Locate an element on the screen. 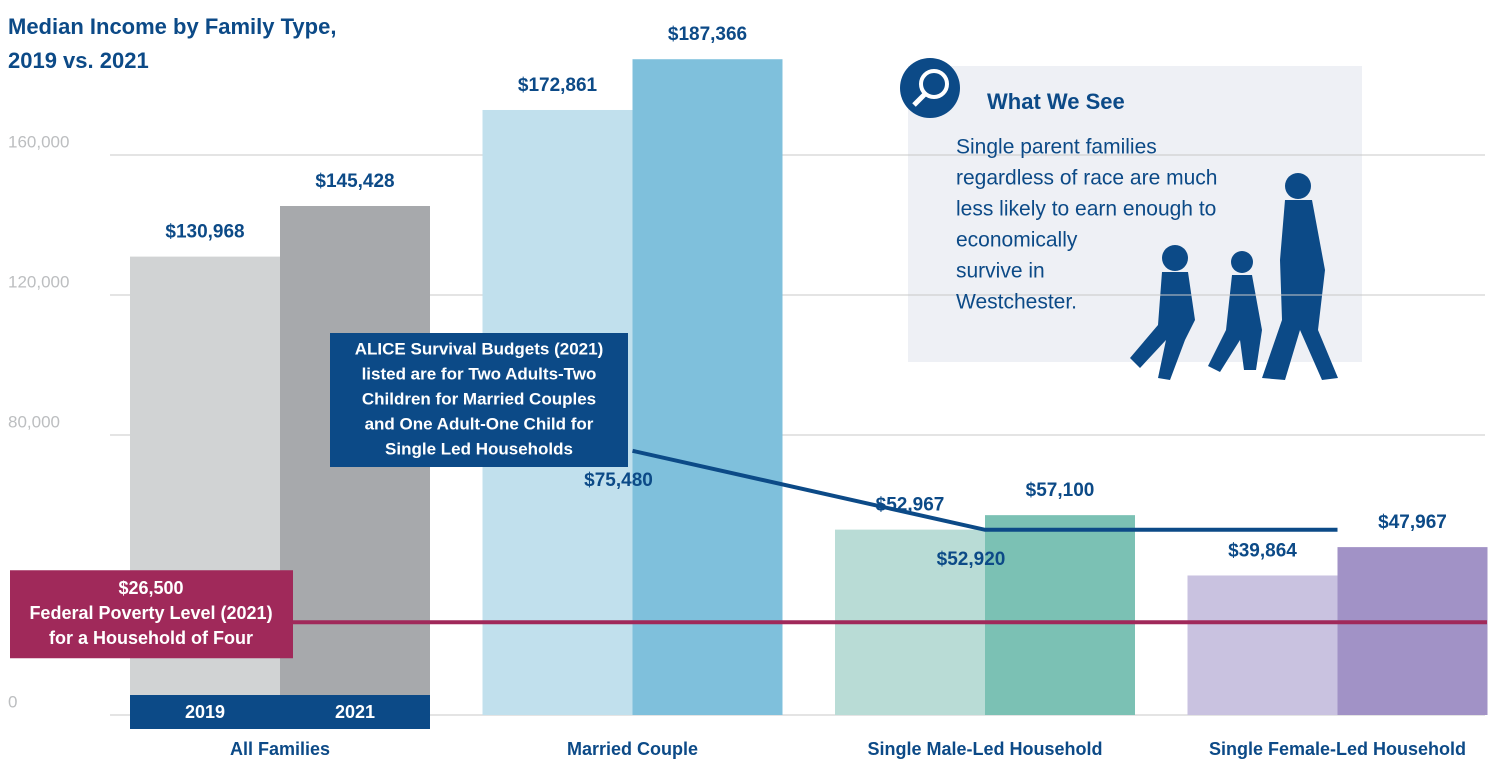  poverty-text: Federal Poverty Level (2021) is located at coordinates (150, 613).